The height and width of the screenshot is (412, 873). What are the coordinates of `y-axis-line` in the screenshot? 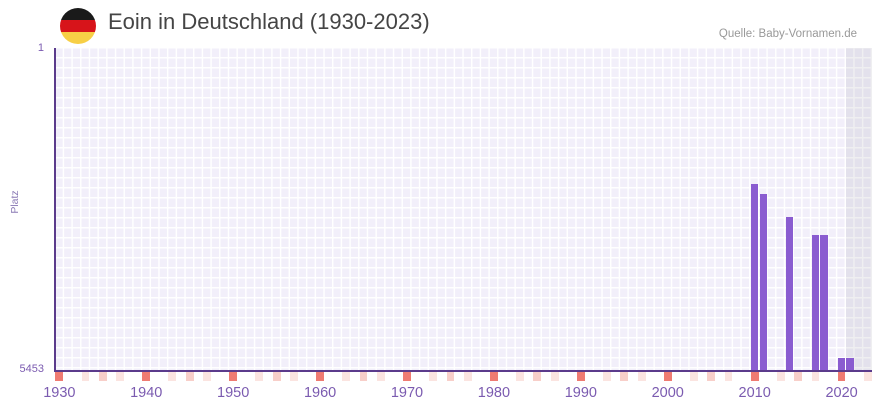 It's located at (55, 209).